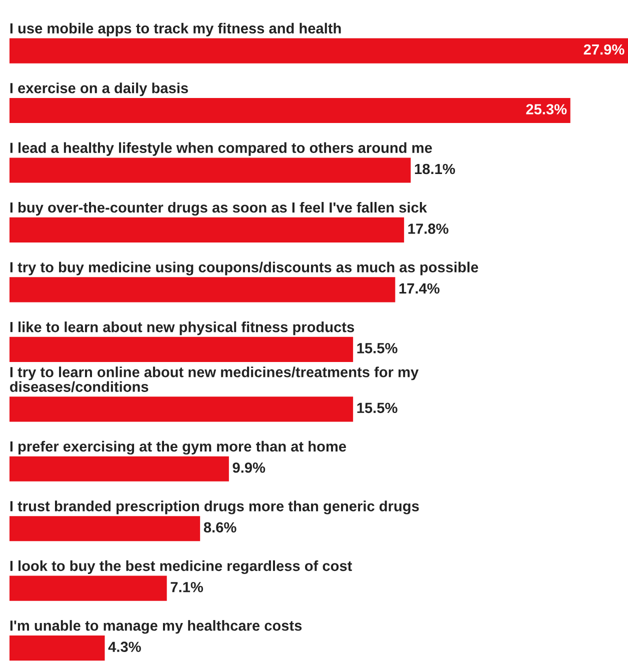  Describe the element at coordinates (244, 269) in the screenshot. I see `y-tick-label: I try to buy medicine using coupons/discounts as much as possible` at that location.